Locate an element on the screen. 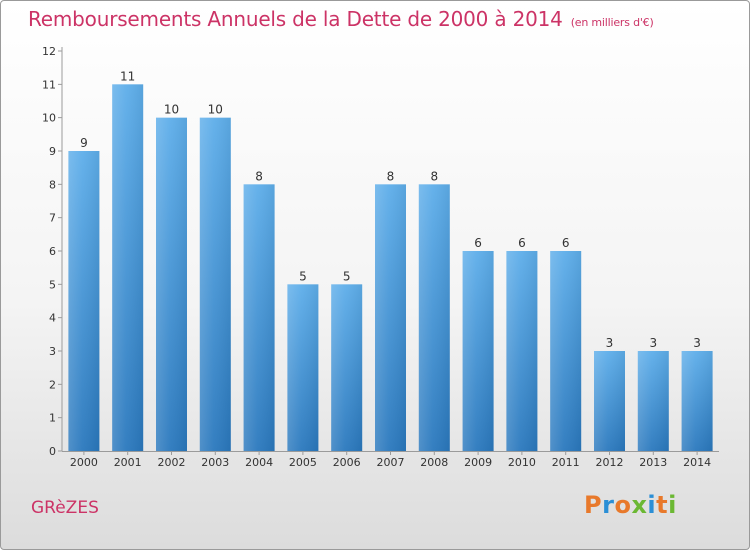  logo-letter: o is located at coordinates (623, 505).